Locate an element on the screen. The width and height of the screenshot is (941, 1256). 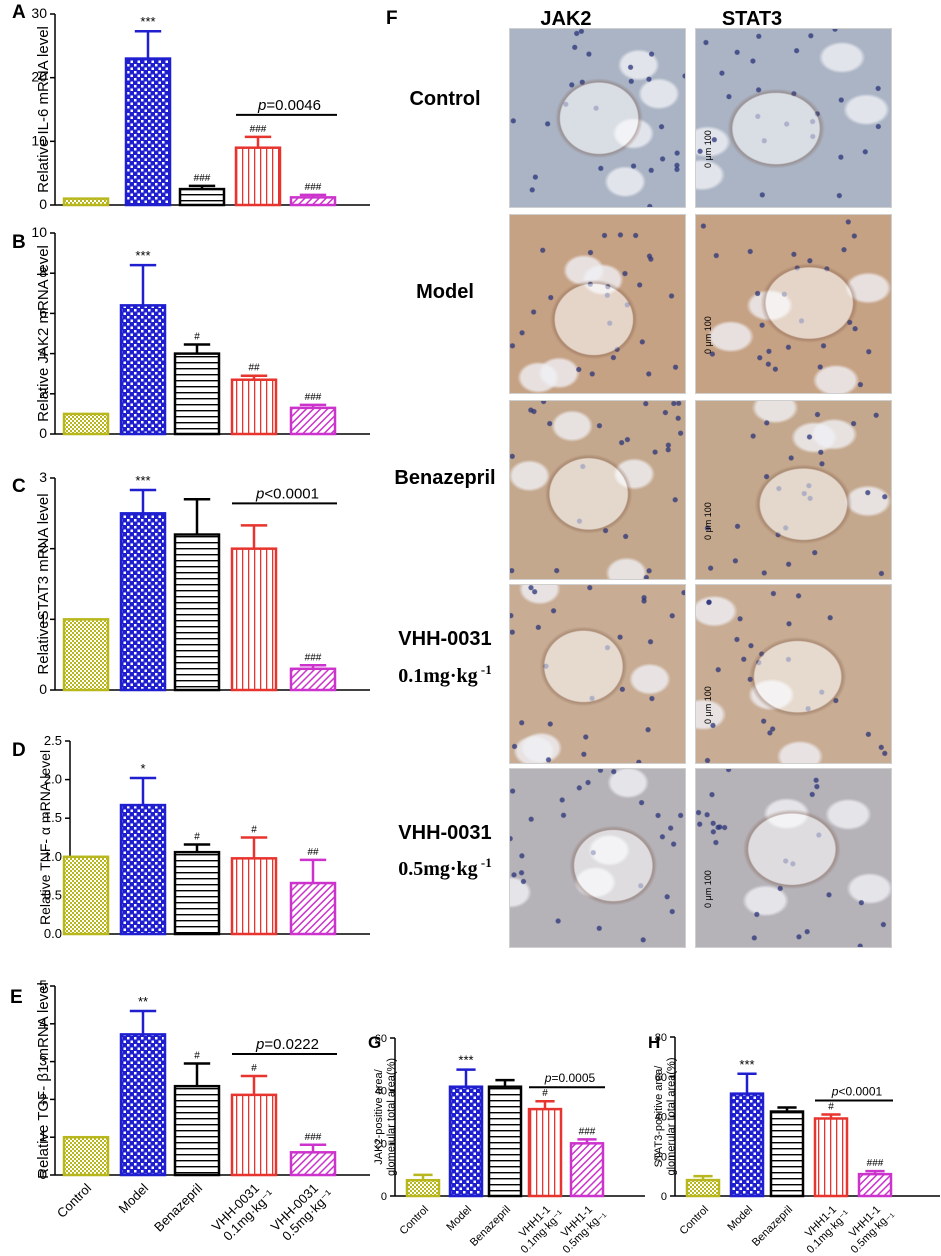
y-tick-label: 6 is located at coordinates (43, 312).